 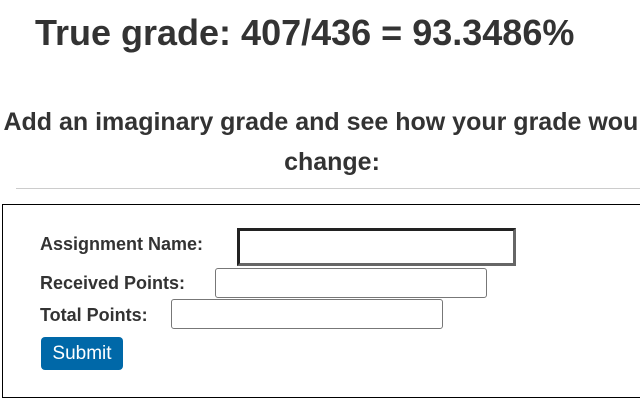 I want to click on received-points-label: Received Points:, so click(x=113, y=283).